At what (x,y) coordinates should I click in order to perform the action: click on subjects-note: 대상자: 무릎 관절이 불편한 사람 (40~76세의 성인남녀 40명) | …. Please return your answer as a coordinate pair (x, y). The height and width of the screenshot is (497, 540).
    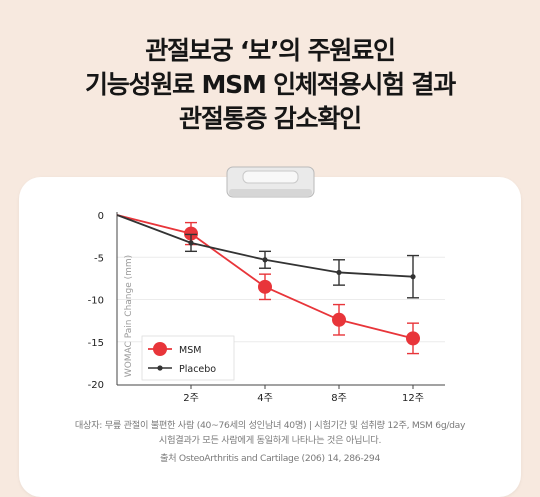
    Looking at the image, I should click on (270, 425).